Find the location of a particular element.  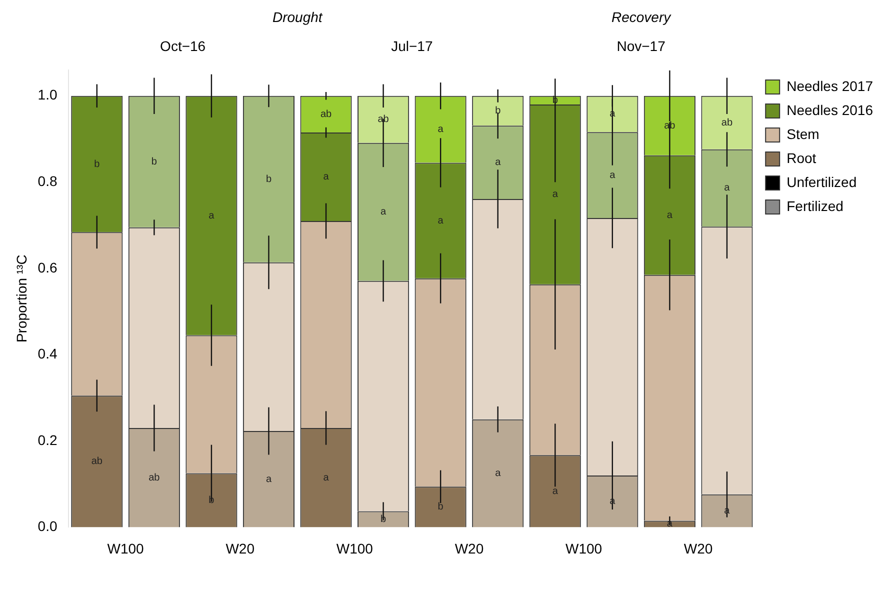

y-tick-label: 0.8 is located at coordinates (48, 181).